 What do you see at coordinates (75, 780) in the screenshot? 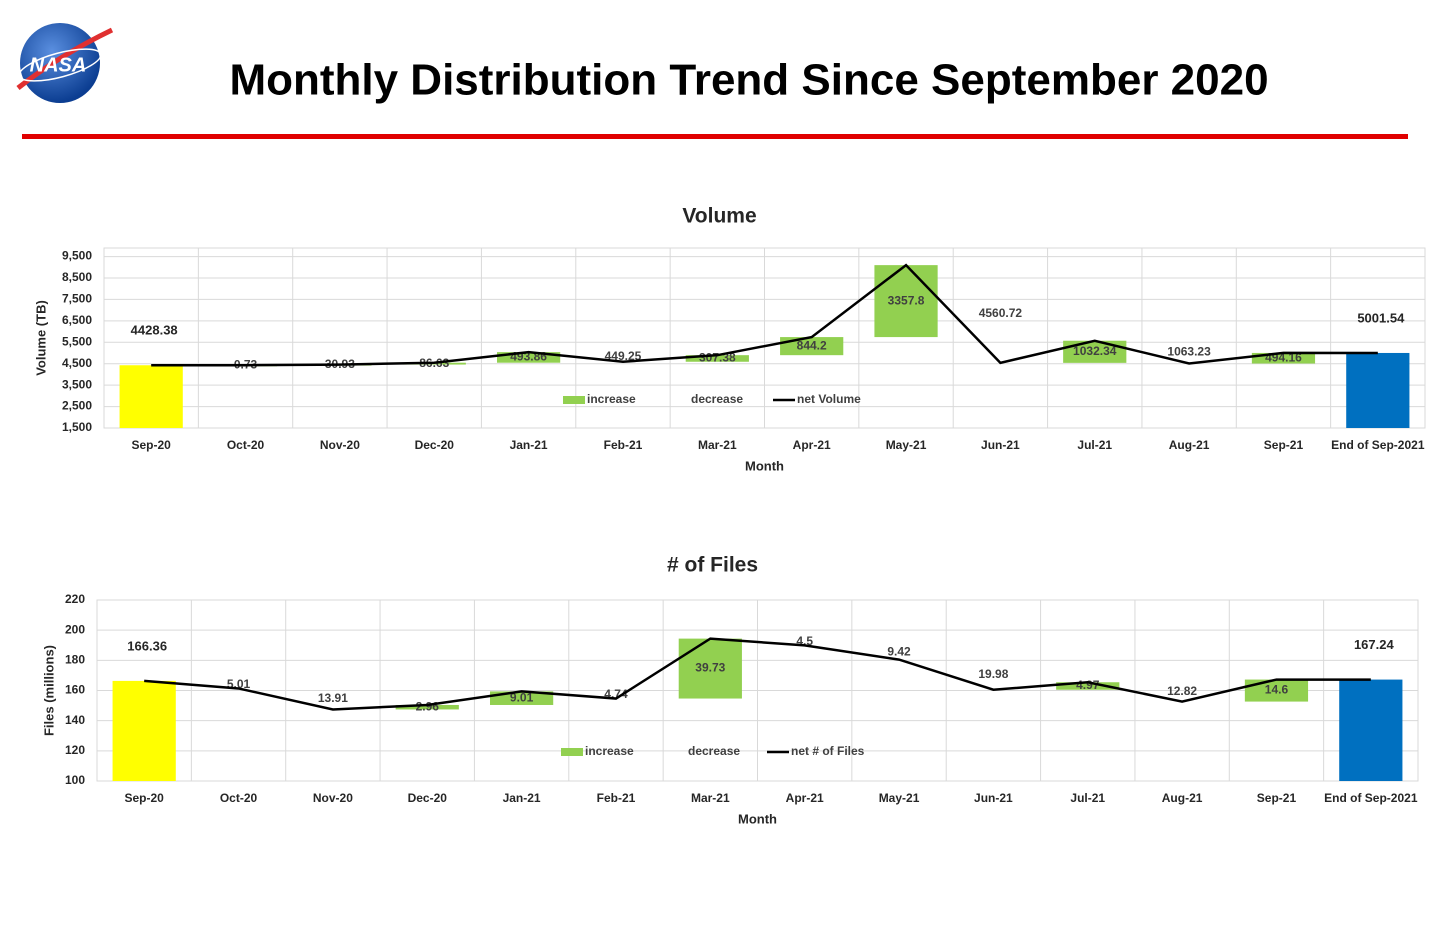
I see `y-tick-label: 100` at bounding box center [75, 780].